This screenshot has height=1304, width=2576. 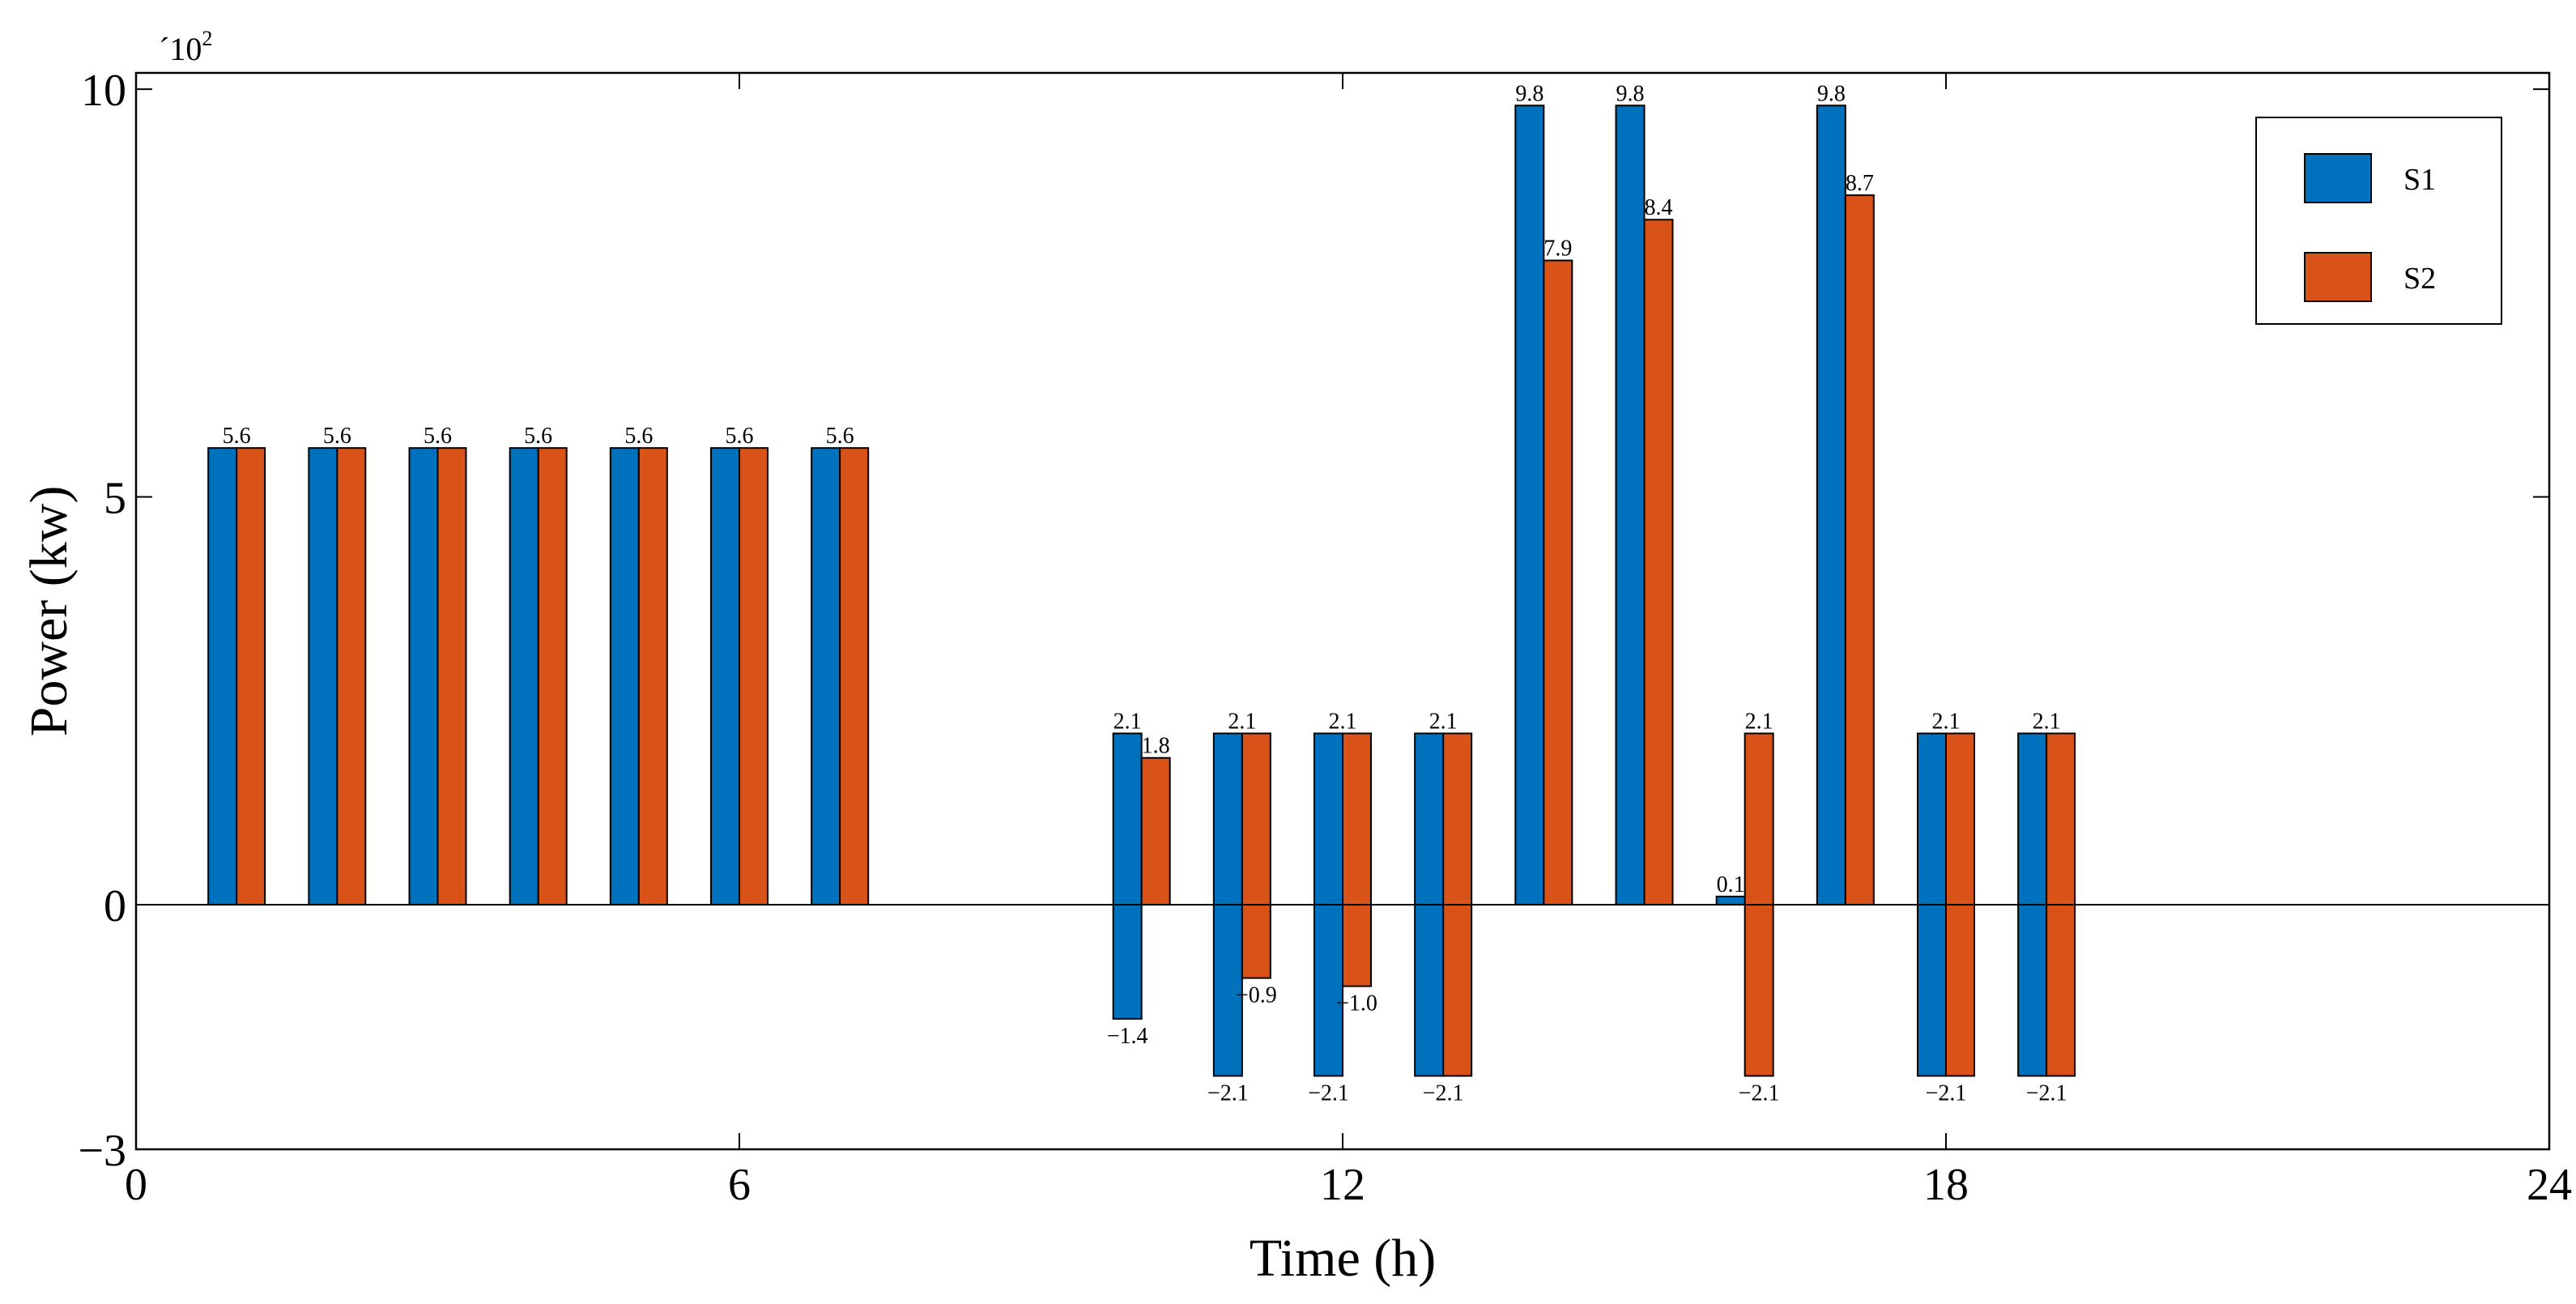 What do you see at coordinates (652, 676) in the screenshot?
I see `bar-s2-t5` at bounding box center [652, 676].